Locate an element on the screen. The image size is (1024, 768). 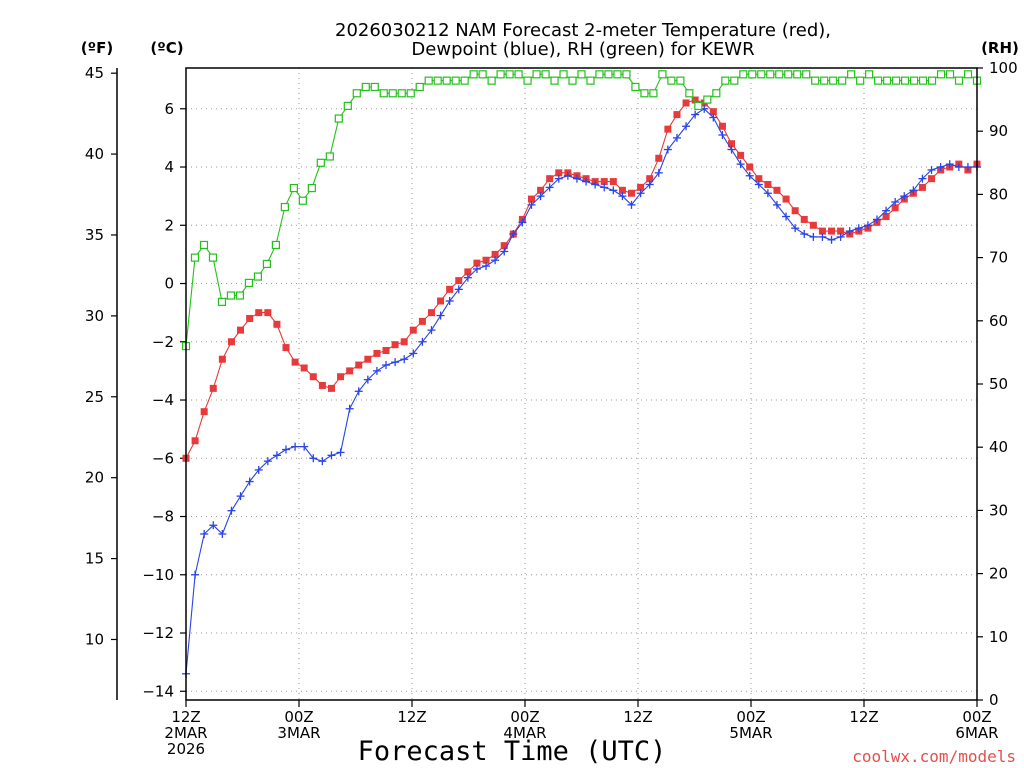
time-tick-label: 00Z is located at coordinates (524, 717).